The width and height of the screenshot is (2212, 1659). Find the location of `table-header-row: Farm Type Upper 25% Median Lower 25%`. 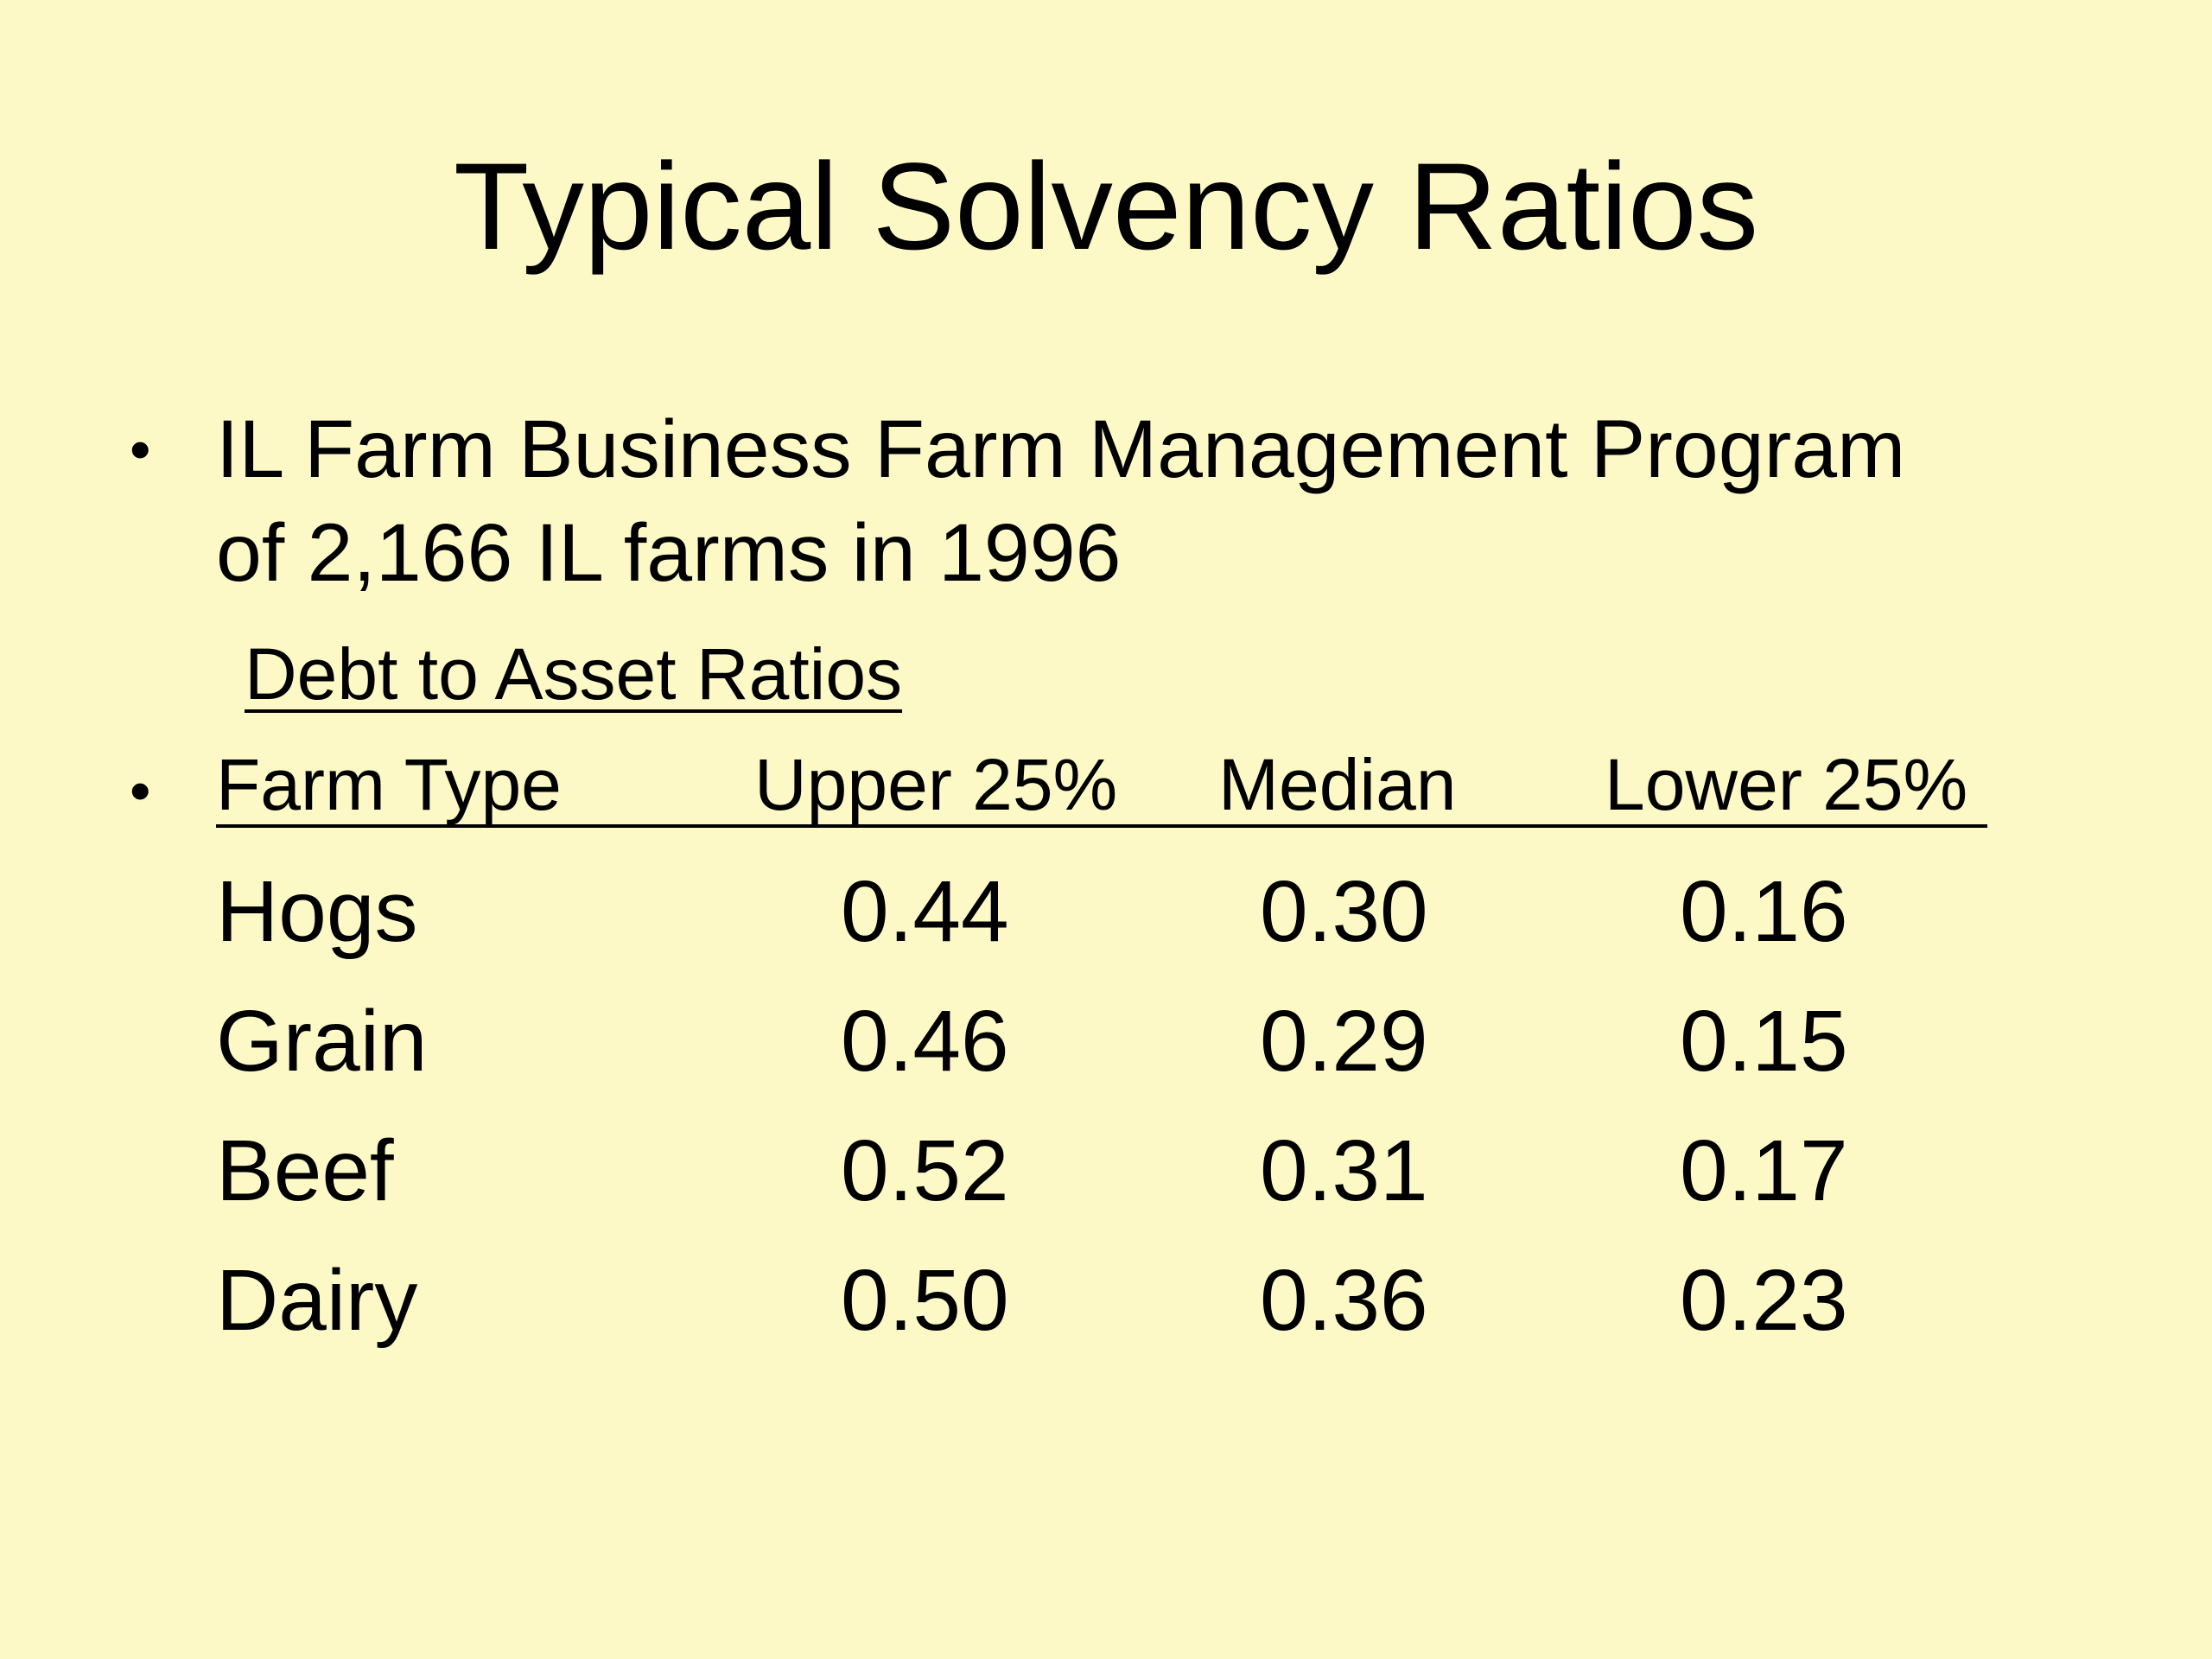

table-header-row: Farm Type Upper 25% Median Lower 25% is located at coordinates (1101, 784).